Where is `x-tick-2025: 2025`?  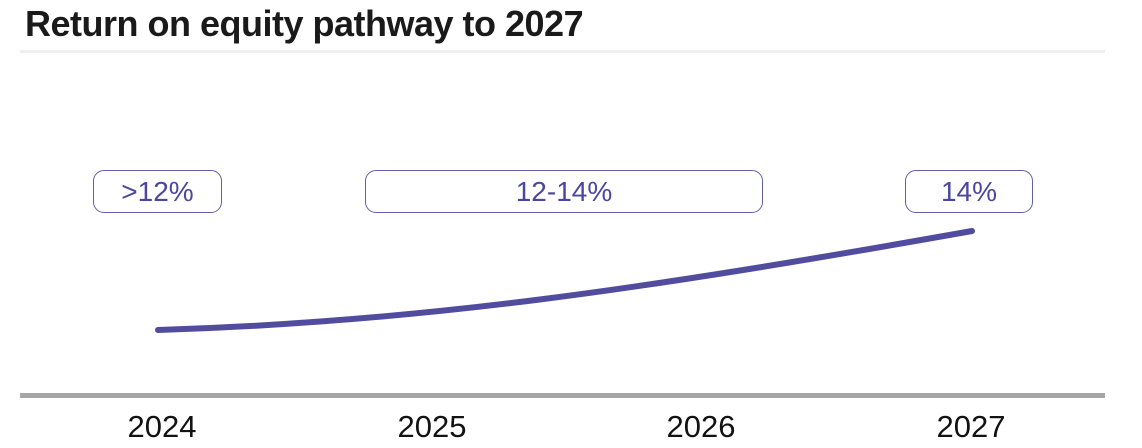 x-tick-2025: 2025 is located at coordinates (432, 426).